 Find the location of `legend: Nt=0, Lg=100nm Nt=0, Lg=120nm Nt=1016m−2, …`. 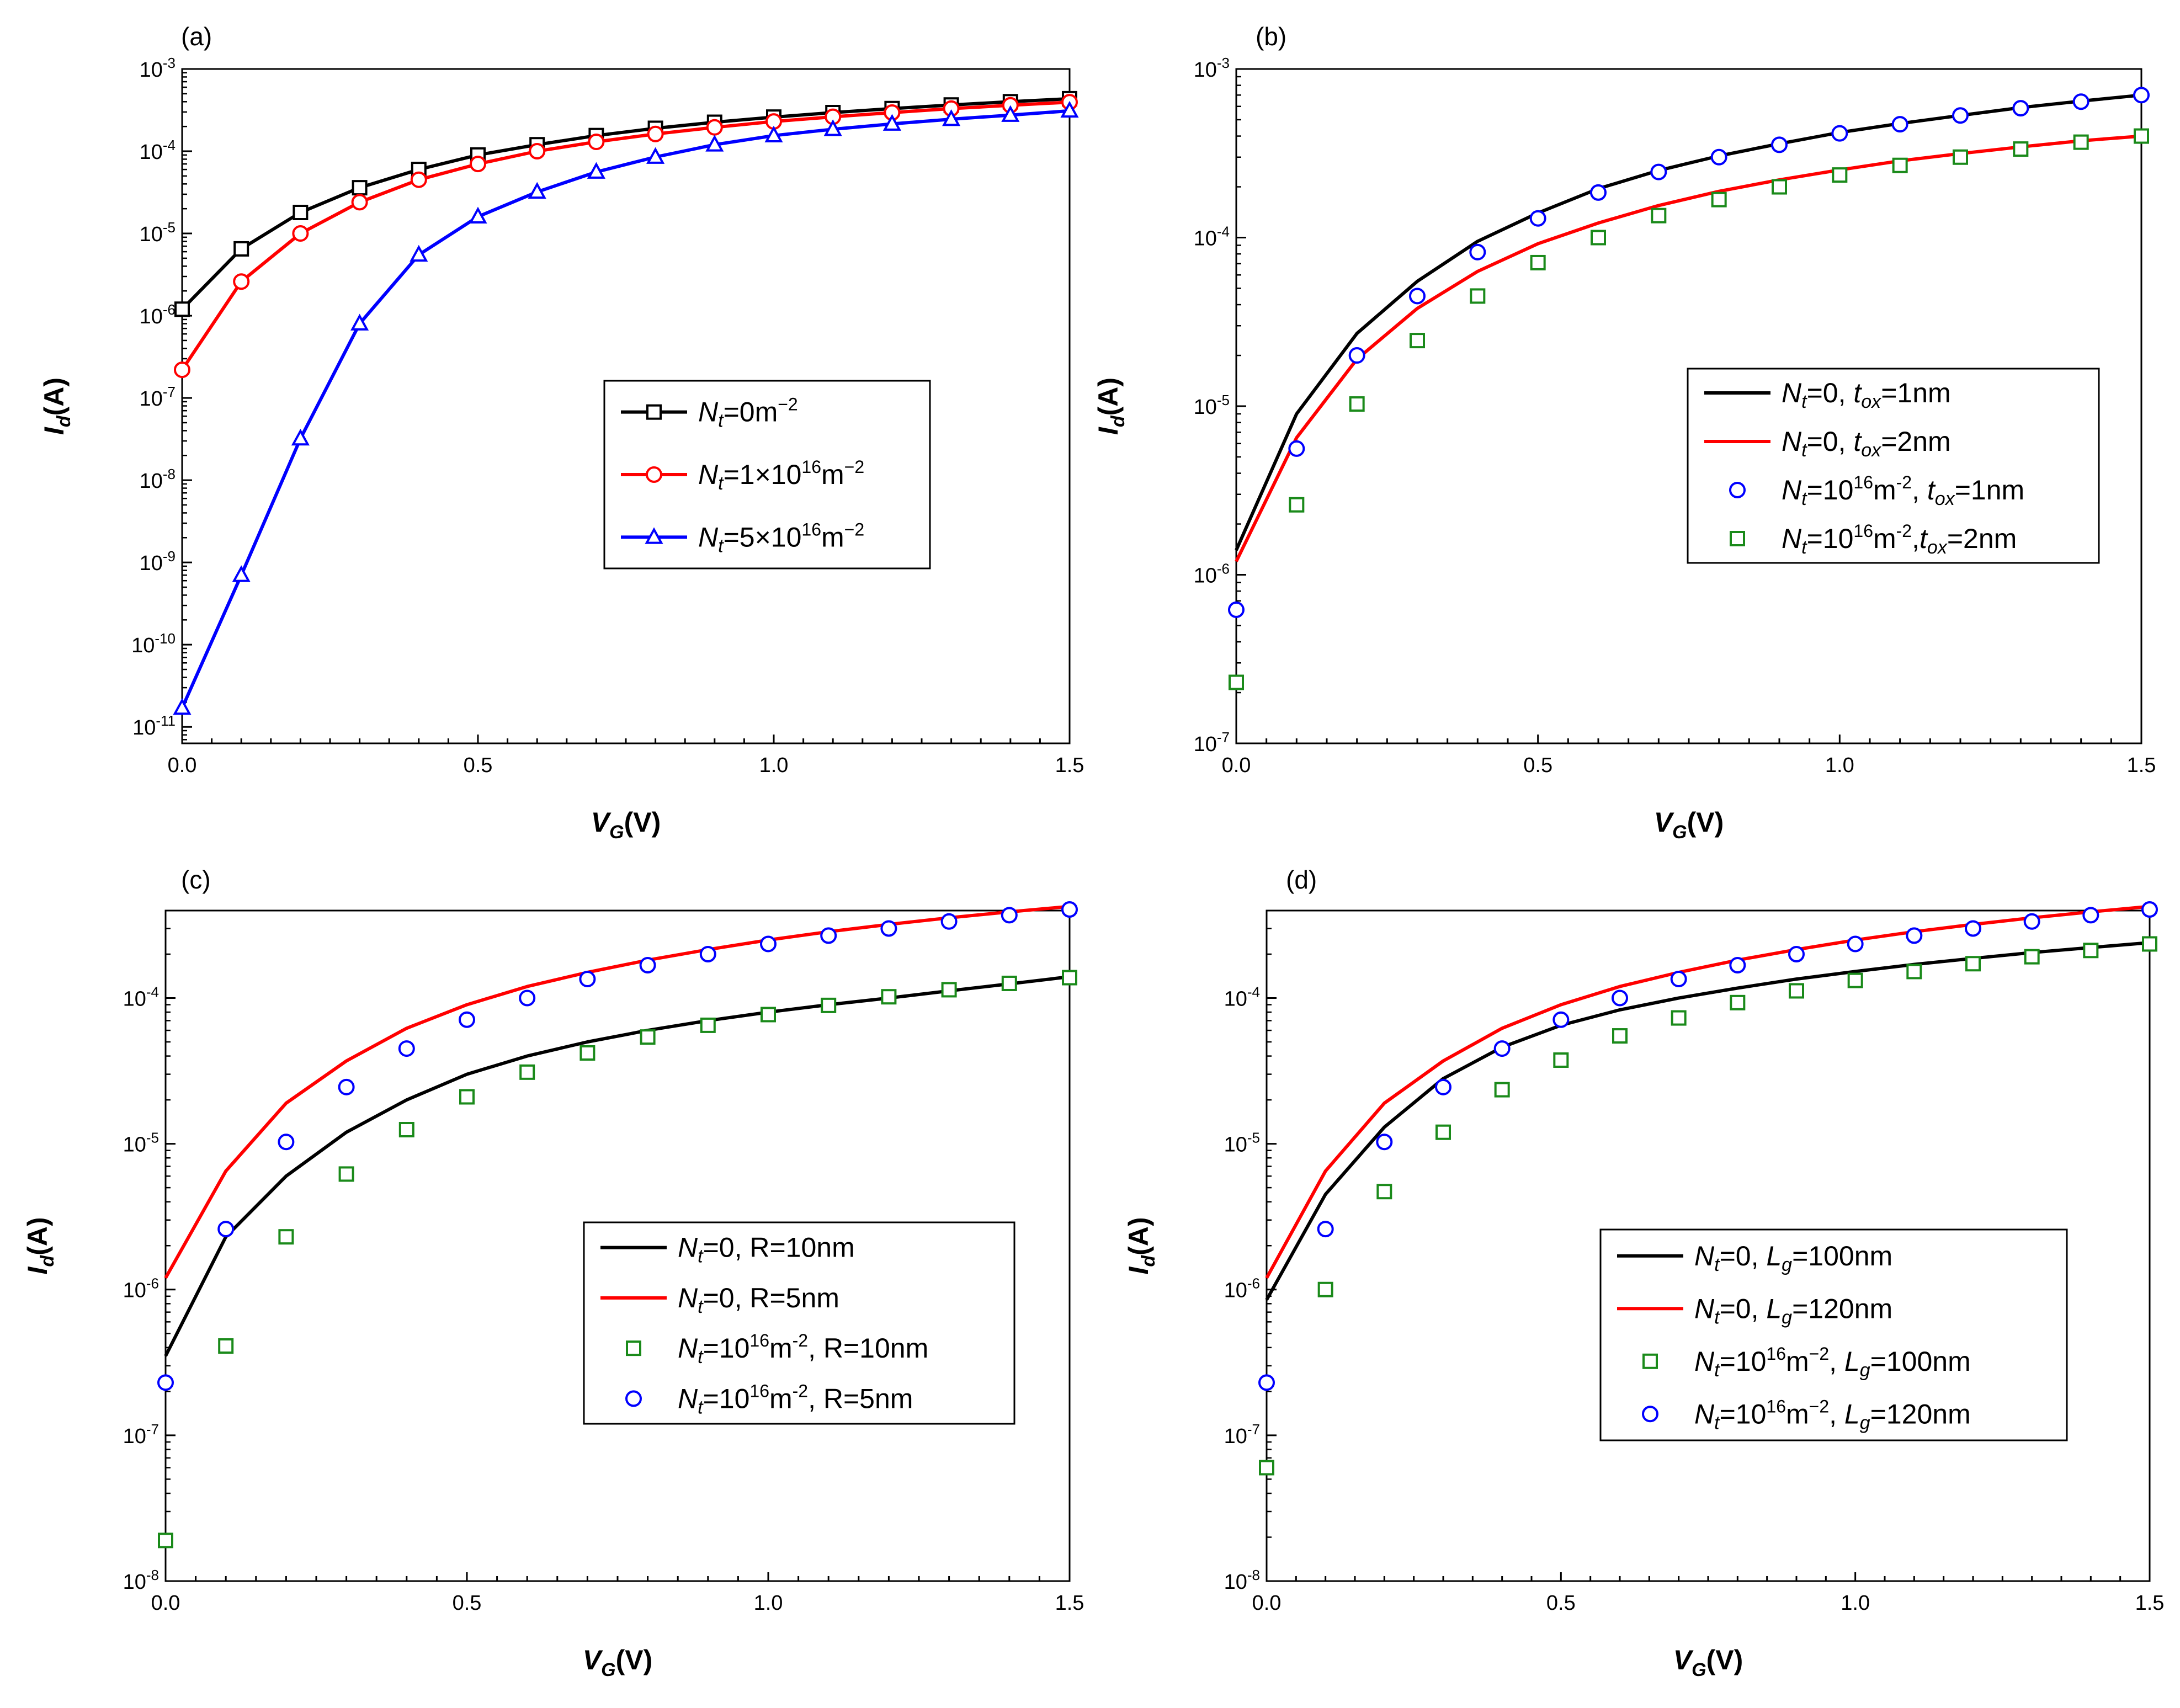

legend: Nt=0, Lg=100nm Nt=0, Lg=120nm Nt=1016m−2, … is located at coordinates (1833, 1334).